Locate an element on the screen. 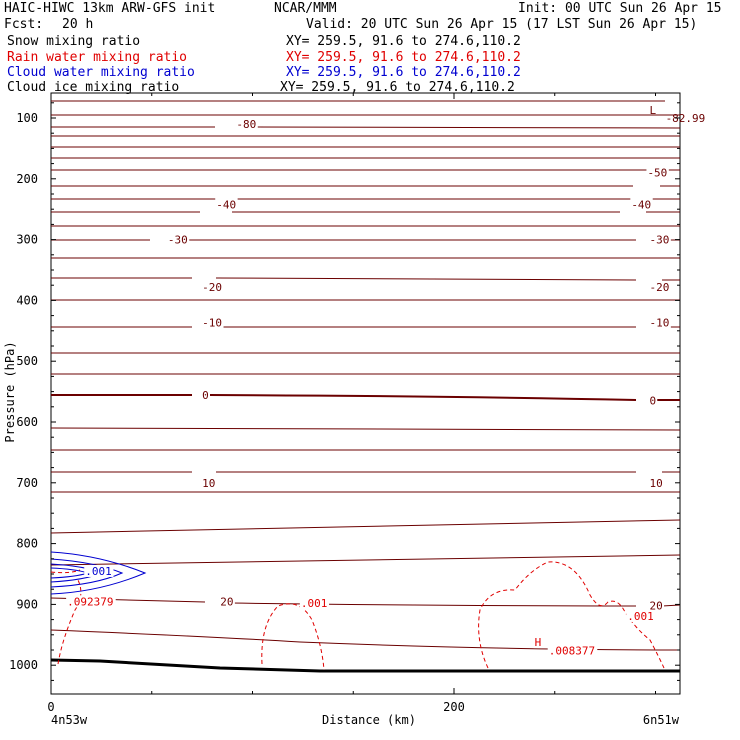 The width and height of the screenshot is (740, 740). cloud-water-label: .001 is located at coordinates (98, 571).